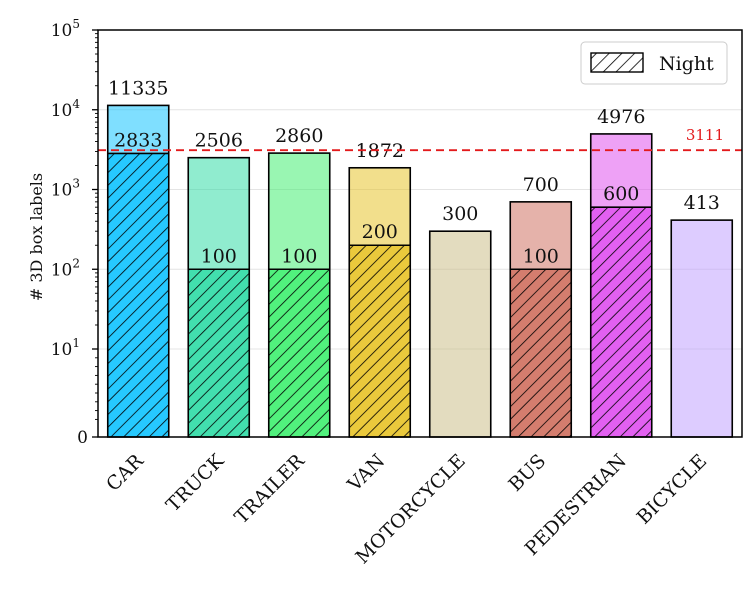 Image resolution: width=750 pixels, height=600 pixels. What do you see at coordinates (299, 136) in the screenshot?
I see `total-value-label: 2860` at bounding box center [299, 136].